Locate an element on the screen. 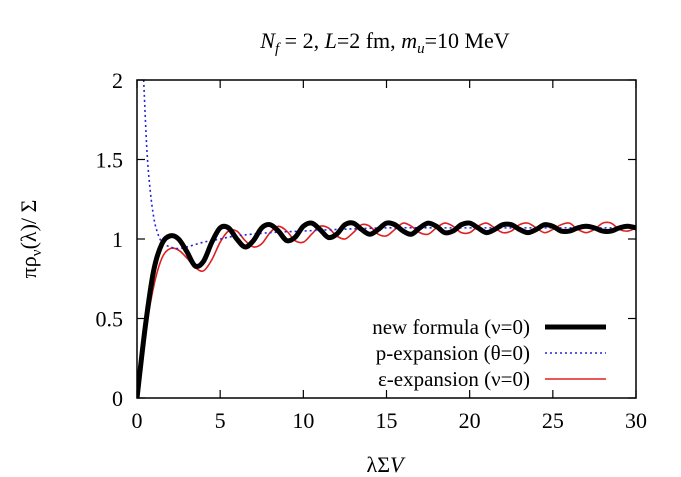 This screenshot has width=681, height=477. y-tick-label: 0 is located at coordinates (117, 398).